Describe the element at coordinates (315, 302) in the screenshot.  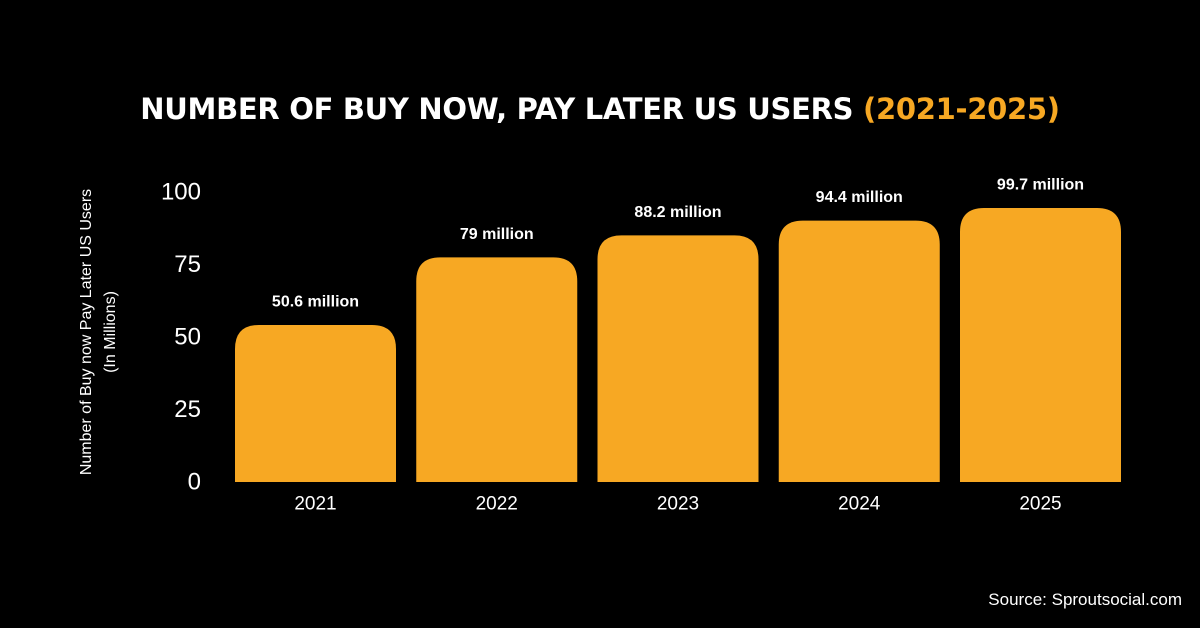
I see `data-label-2021: 50.6 million` at that location.